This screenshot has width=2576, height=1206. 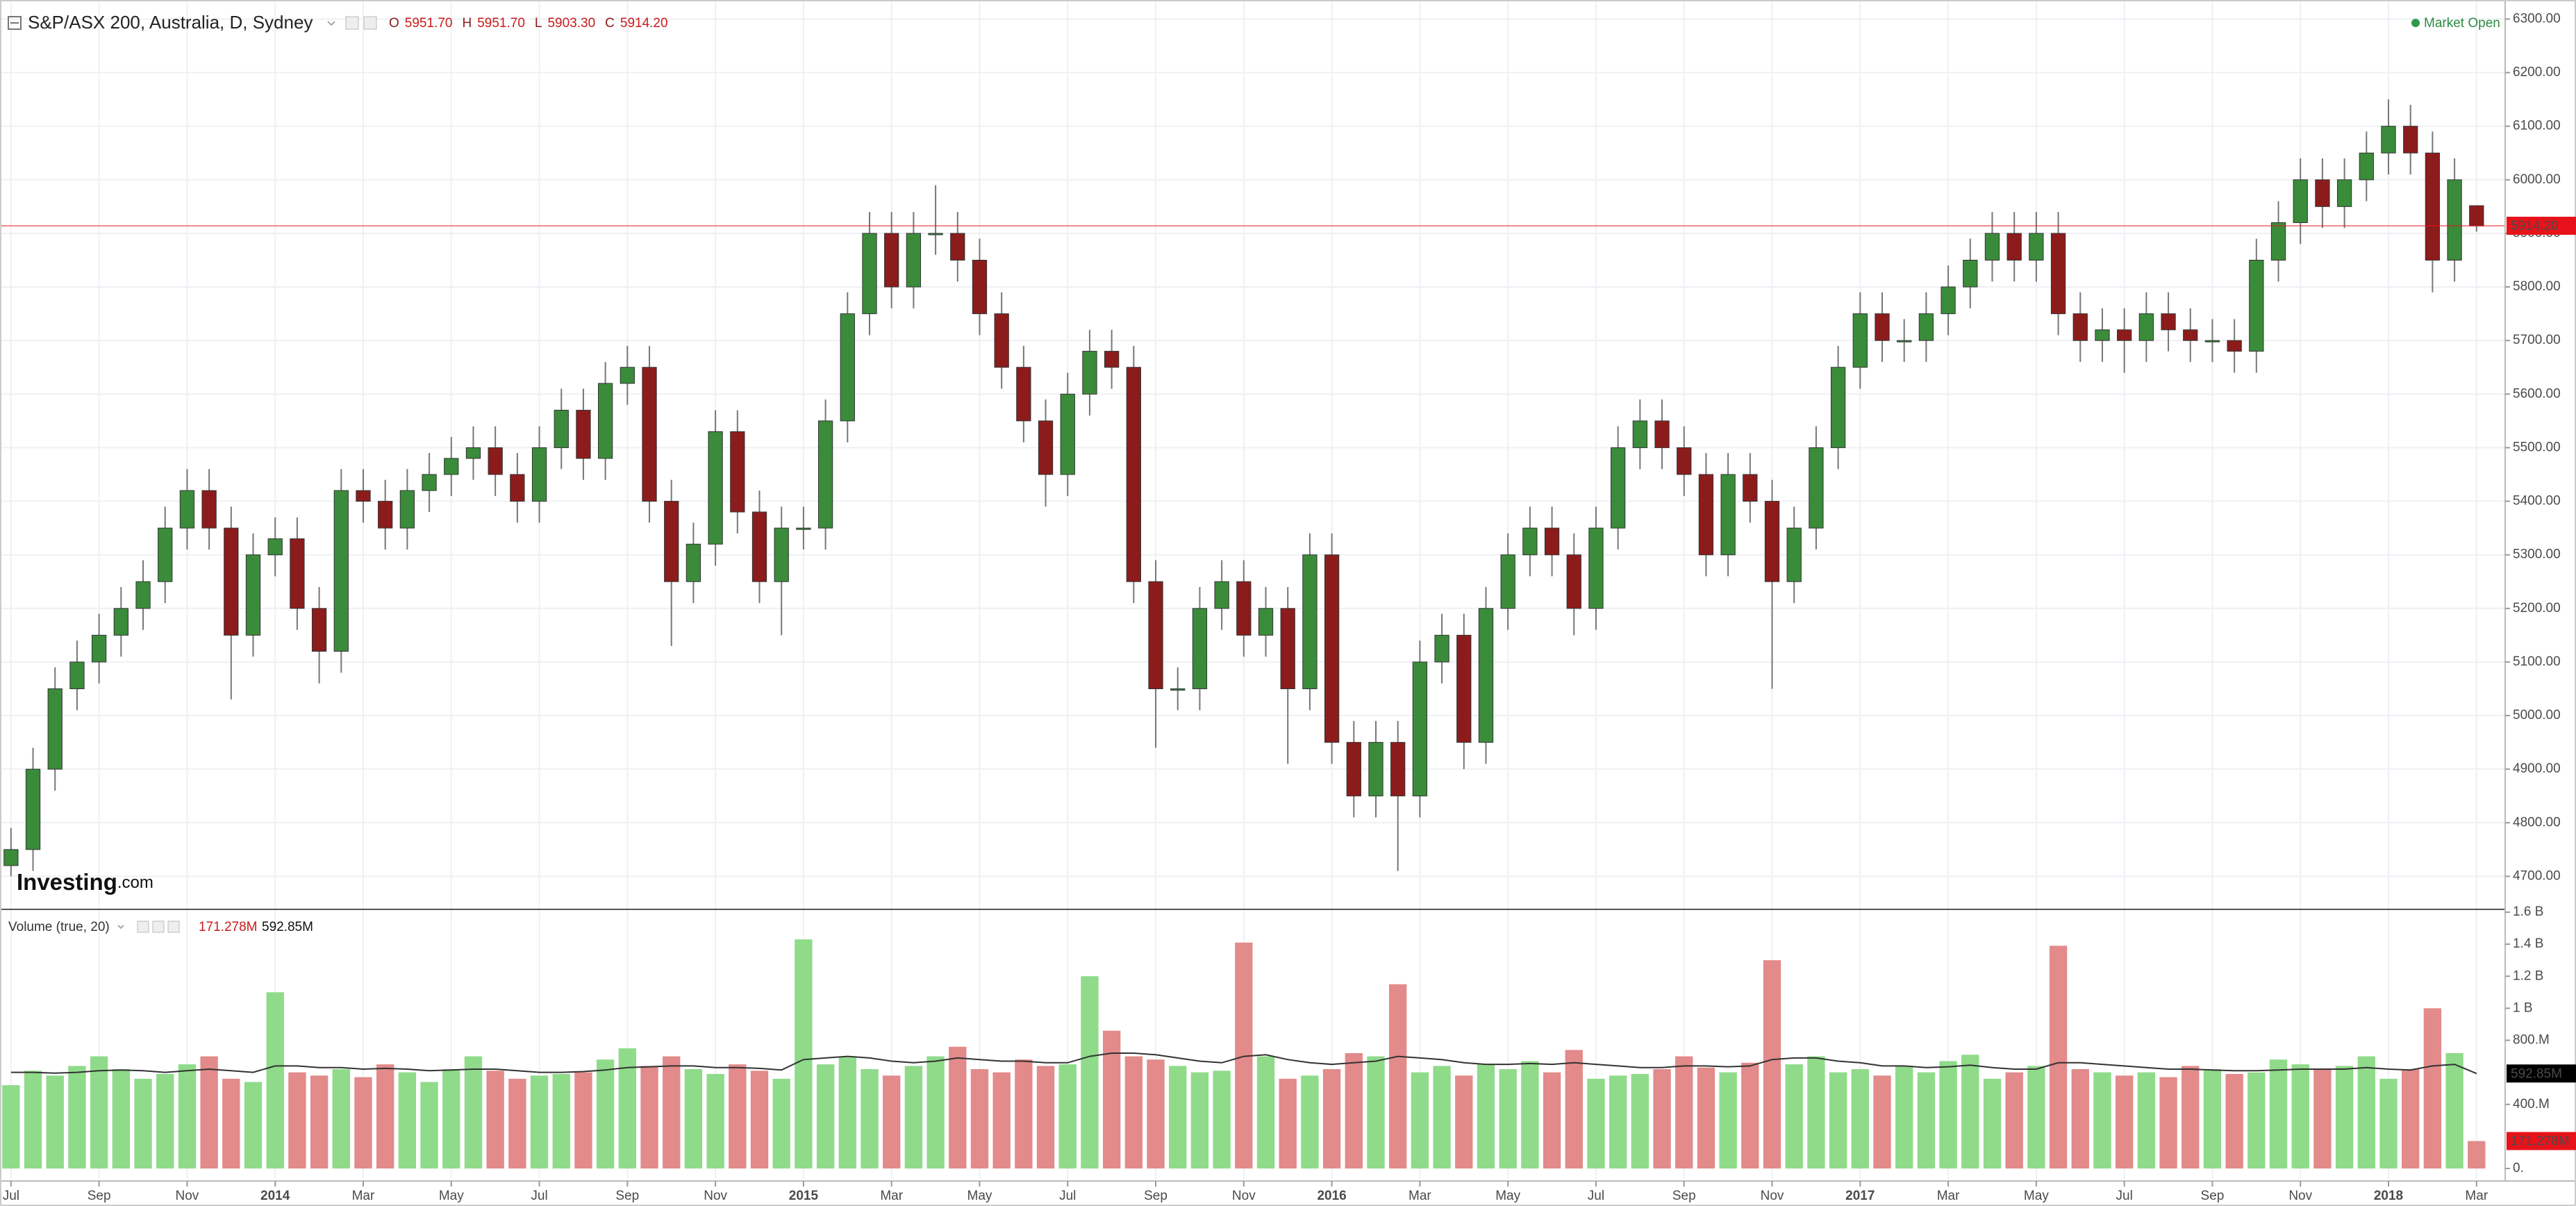 What do you see at coordinates (287, 927) in the screenshot?
I see `volume-ma-last-value: 592.85M` at bounding box center [287, 927].